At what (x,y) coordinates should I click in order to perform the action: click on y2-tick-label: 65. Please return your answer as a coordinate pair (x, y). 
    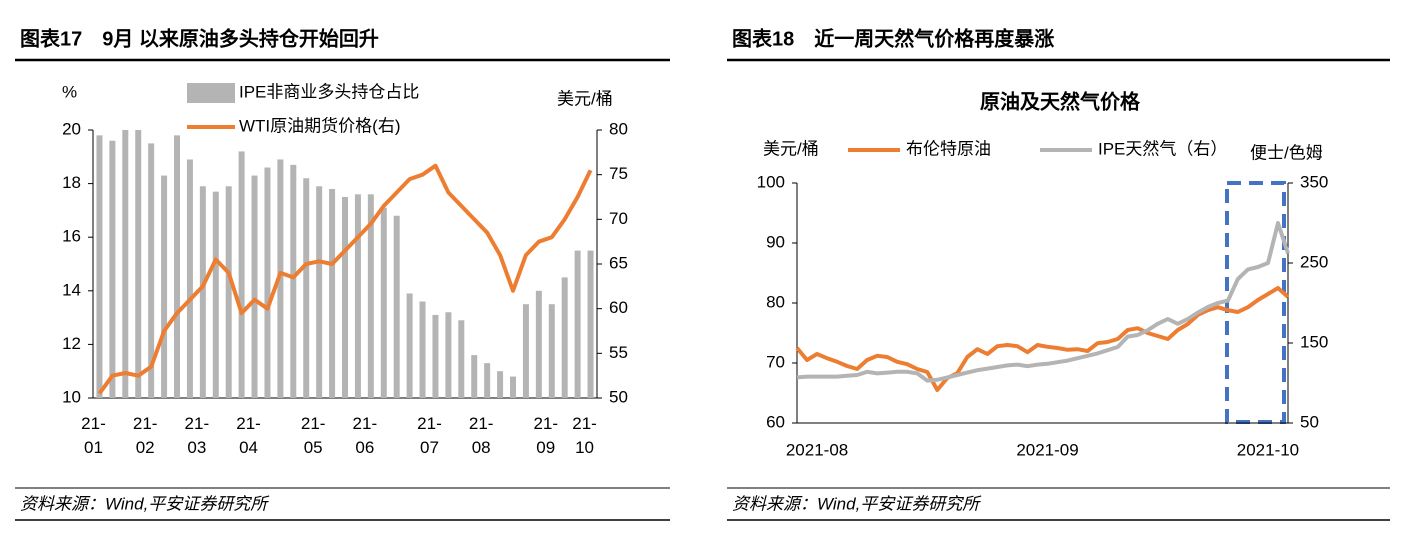
    Looking at the image, I should click on (618, 262).